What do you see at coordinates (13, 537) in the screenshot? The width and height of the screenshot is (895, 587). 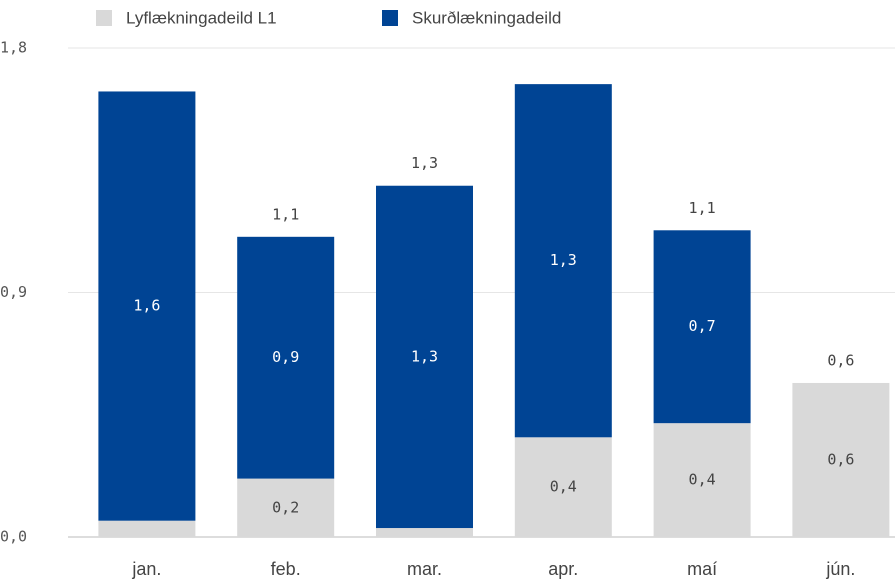 I see `y-tick-label: 0,0` at bounding box center [13, 537].